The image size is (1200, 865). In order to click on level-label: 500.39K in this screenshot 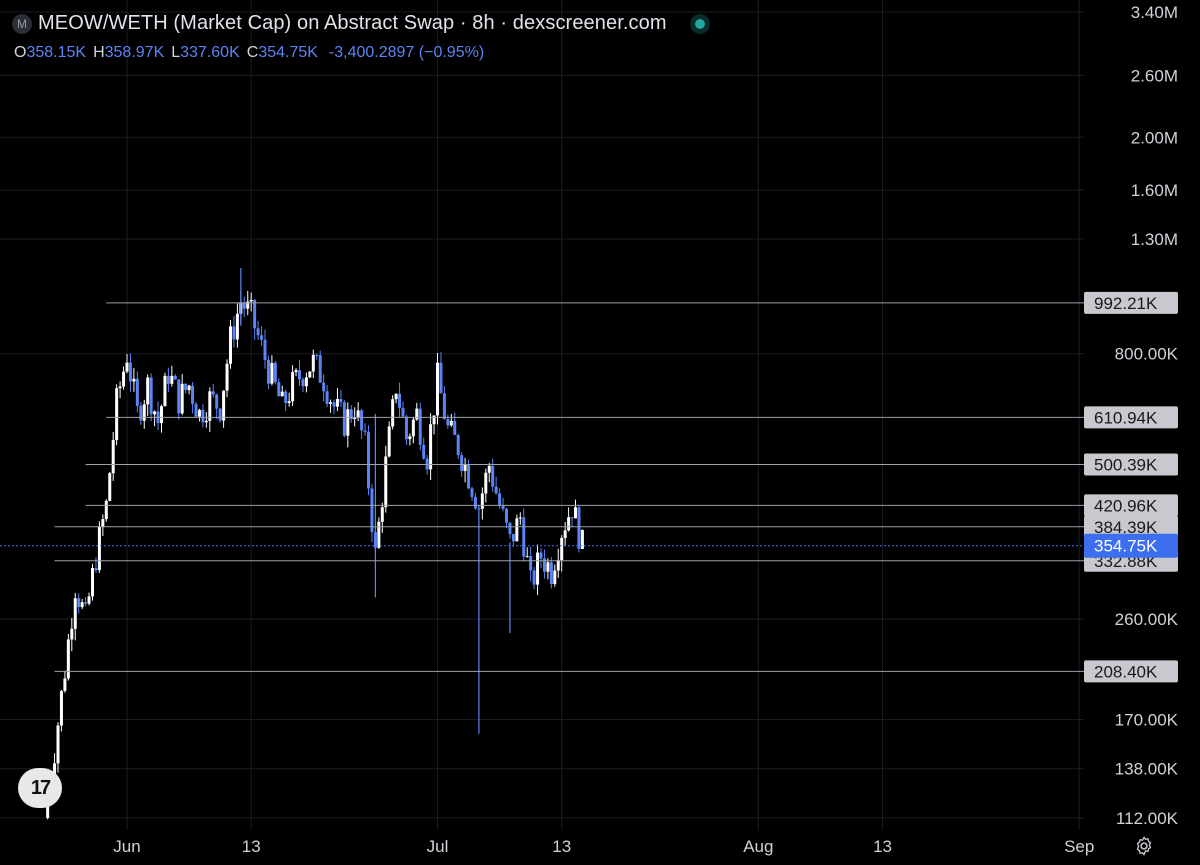, I will do `click(1126, 465)`.